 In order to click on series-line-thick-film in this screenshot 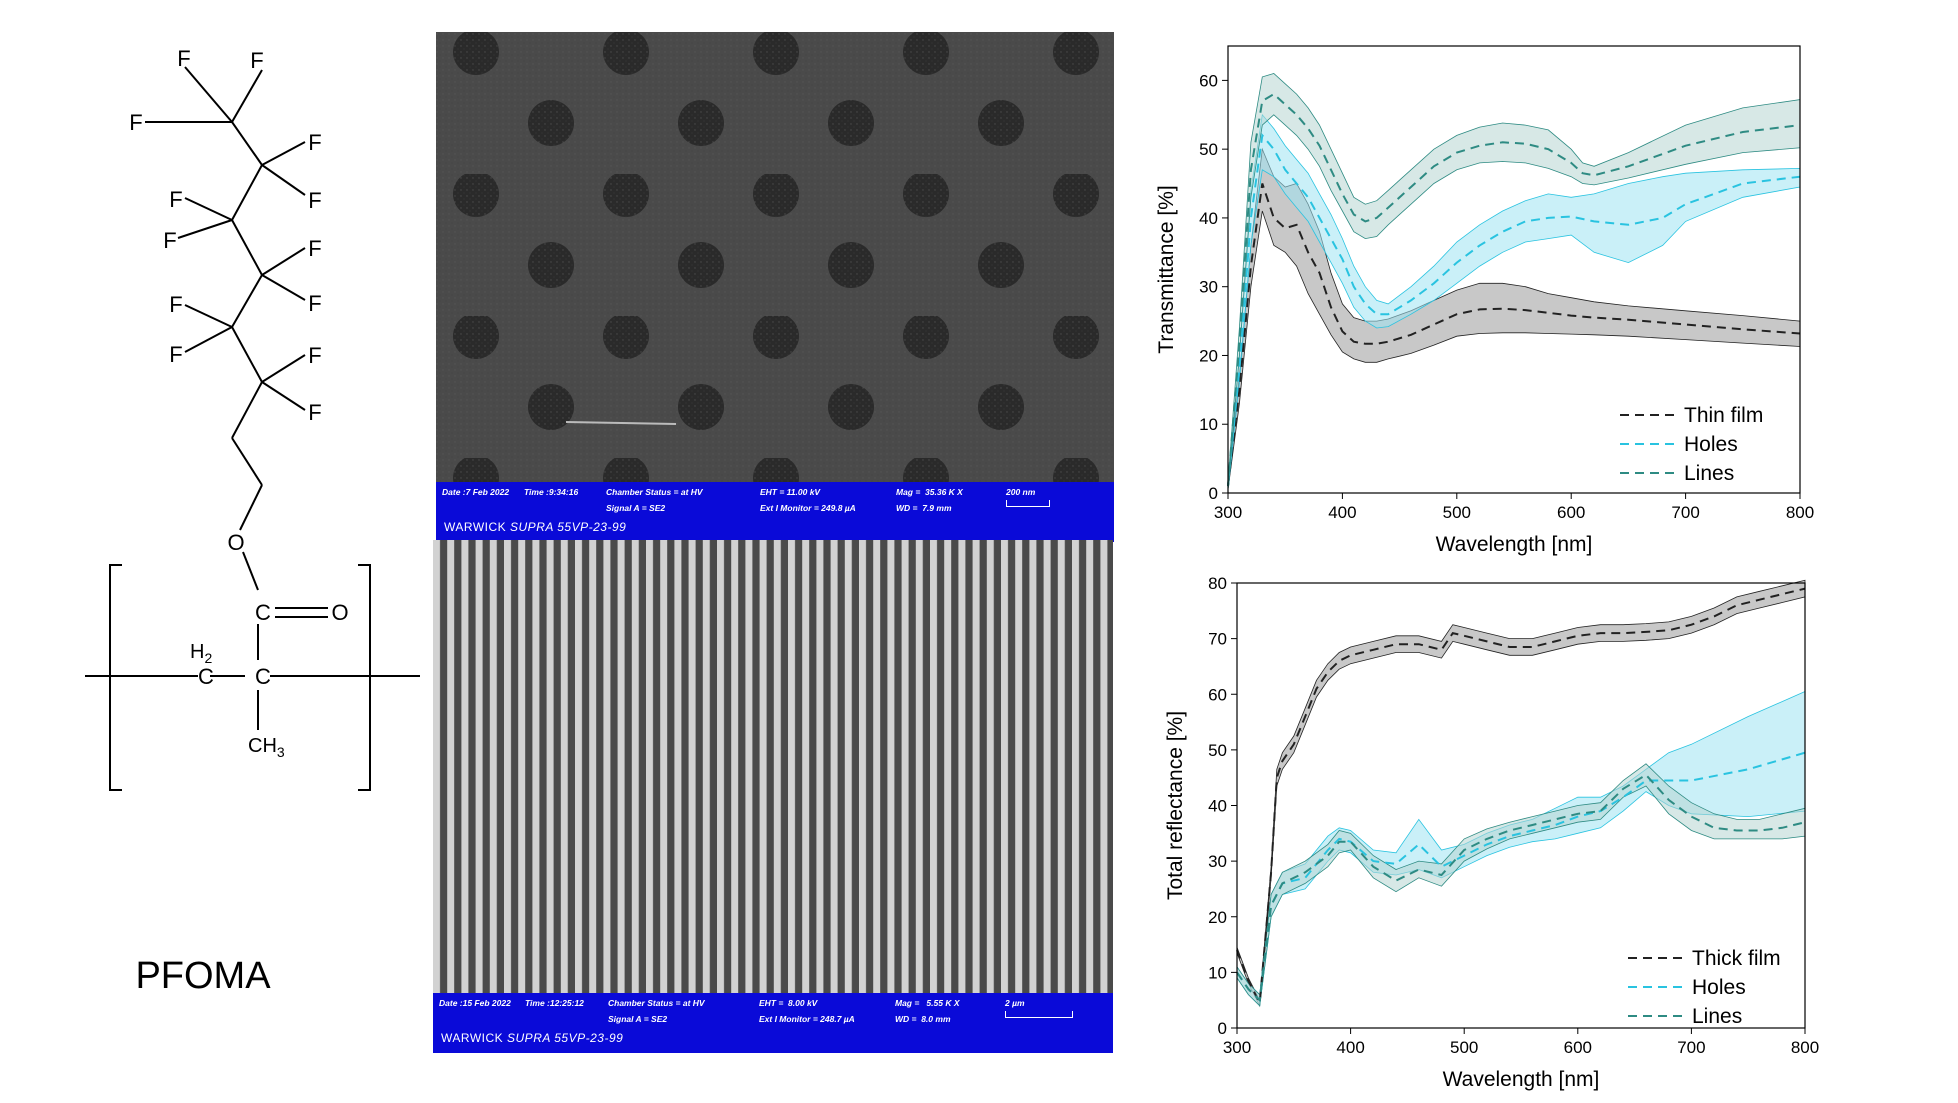, I will do `click(1521, 797)`.